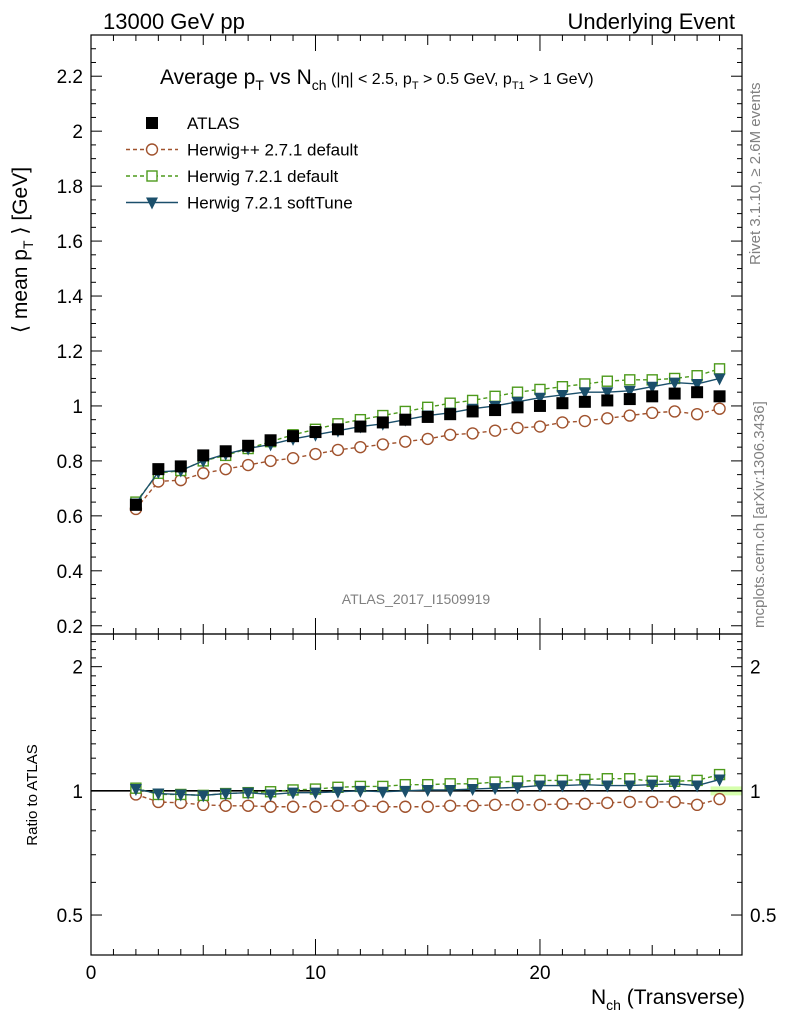  Describe the element at coordinates (759, 514) in the screenshot. I see `mcplots-label: mcplots.cern.ch [arXiv:1306.3436]` at that location.